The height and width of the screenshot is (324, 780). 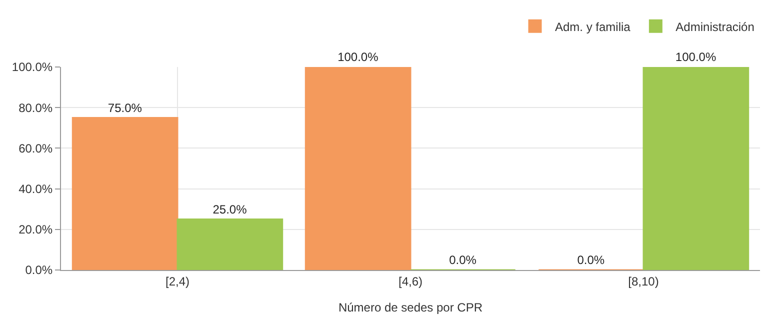 What do you see at coordinates (125, 107) in the screenshot?
I see `data-label: 75.0%` at bounding box center [125, 107].